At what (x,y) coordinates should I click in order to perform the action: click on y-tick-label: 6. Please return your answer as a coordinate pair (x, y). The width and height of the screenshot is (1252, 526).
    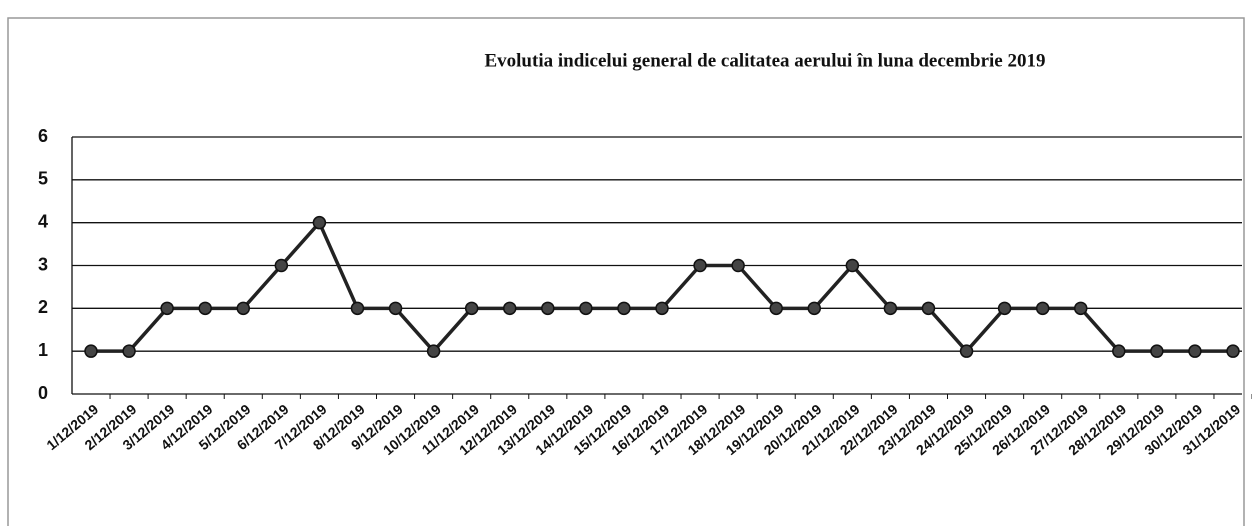
    Looking at the image, I should click on (43, 136).